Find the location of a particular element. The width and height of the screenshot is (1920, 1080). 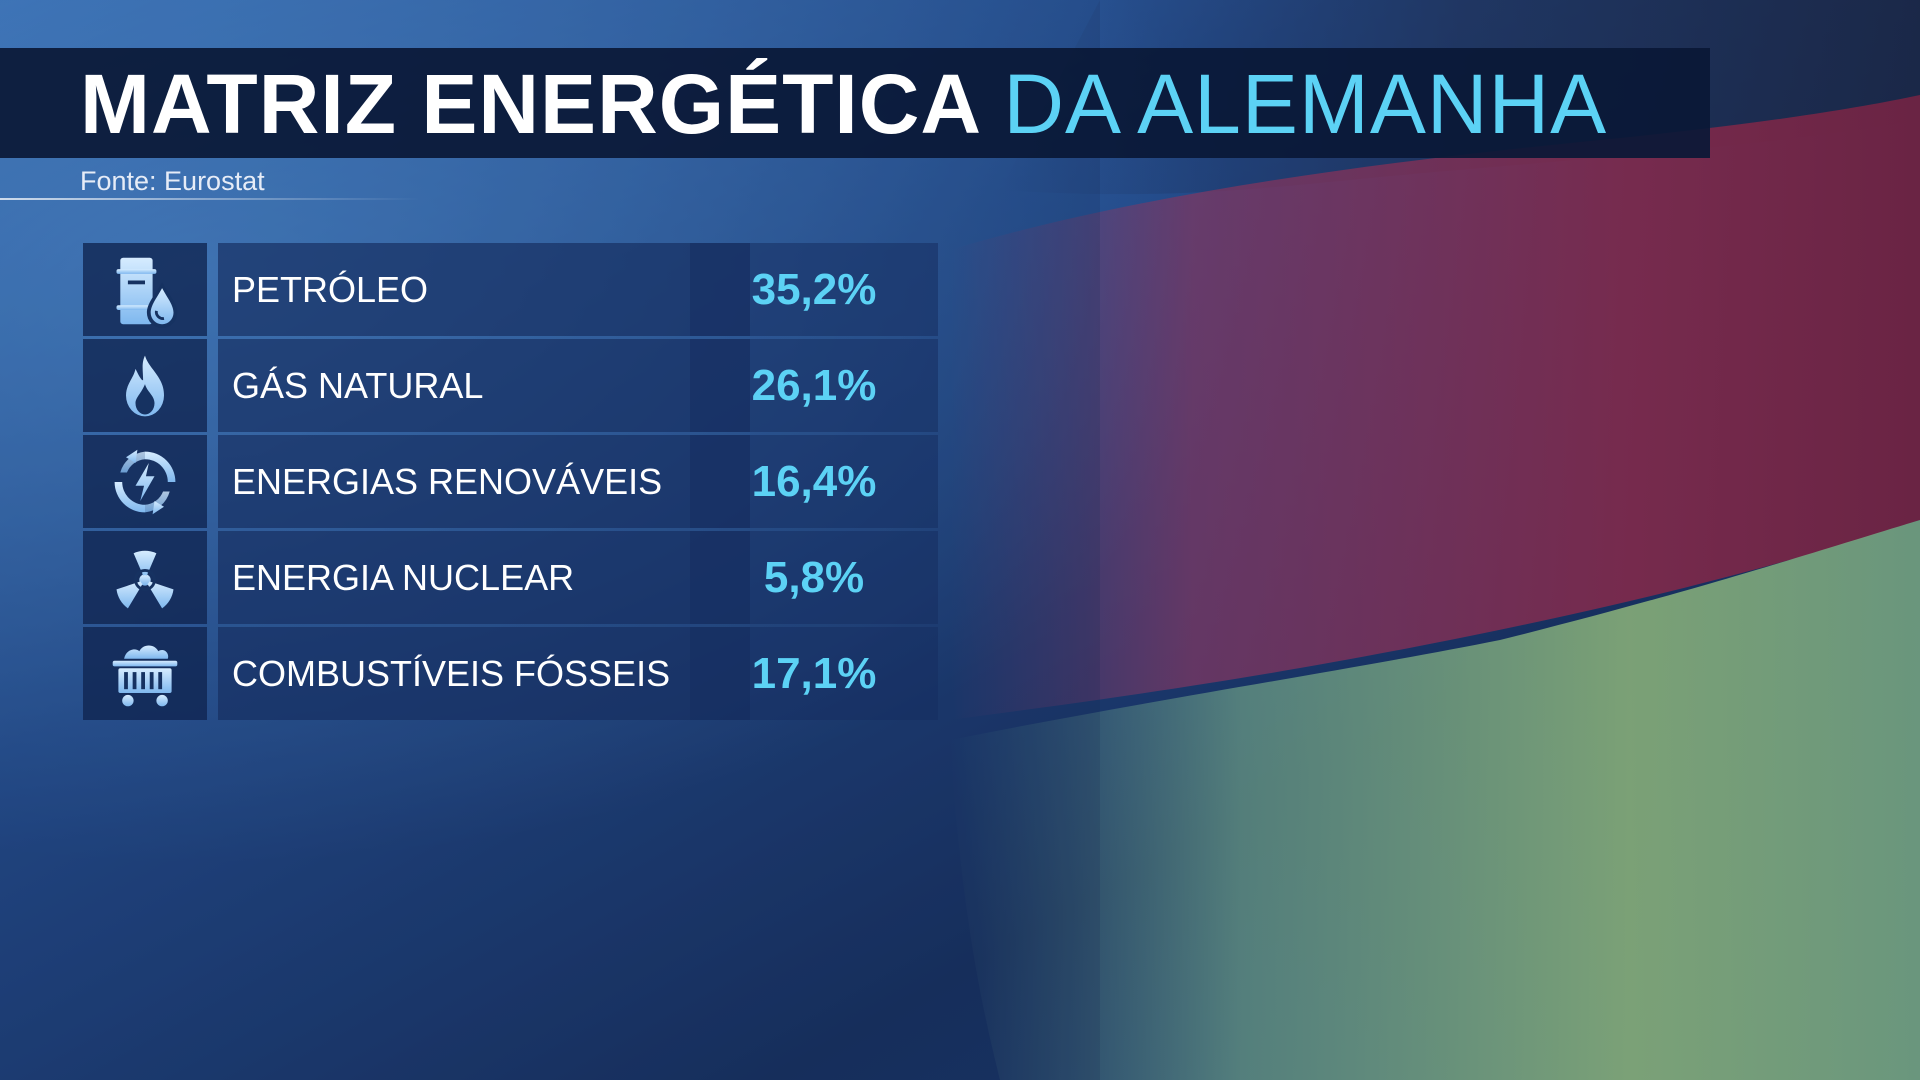

row-value: 16,4% is located at coordinates (814, 481).